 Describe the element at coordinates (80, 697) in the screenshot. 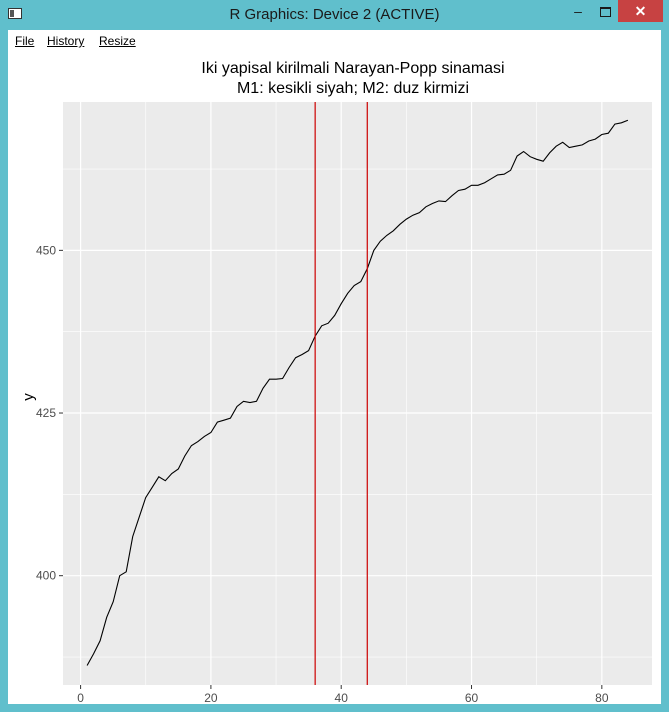

I see `x-tick-label: 0` at that location.